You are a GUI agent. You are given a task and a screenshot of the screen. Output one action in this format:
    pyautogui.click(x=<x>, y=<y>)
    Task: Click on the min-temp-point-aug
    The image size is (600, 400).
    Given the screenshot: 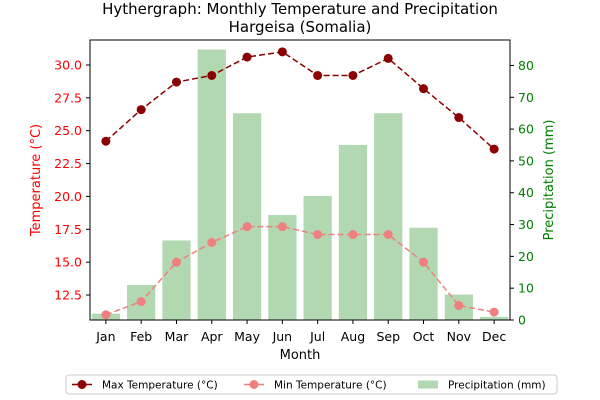 What is the action you would take?
    pyautogui.click(x=353, y=235)
    